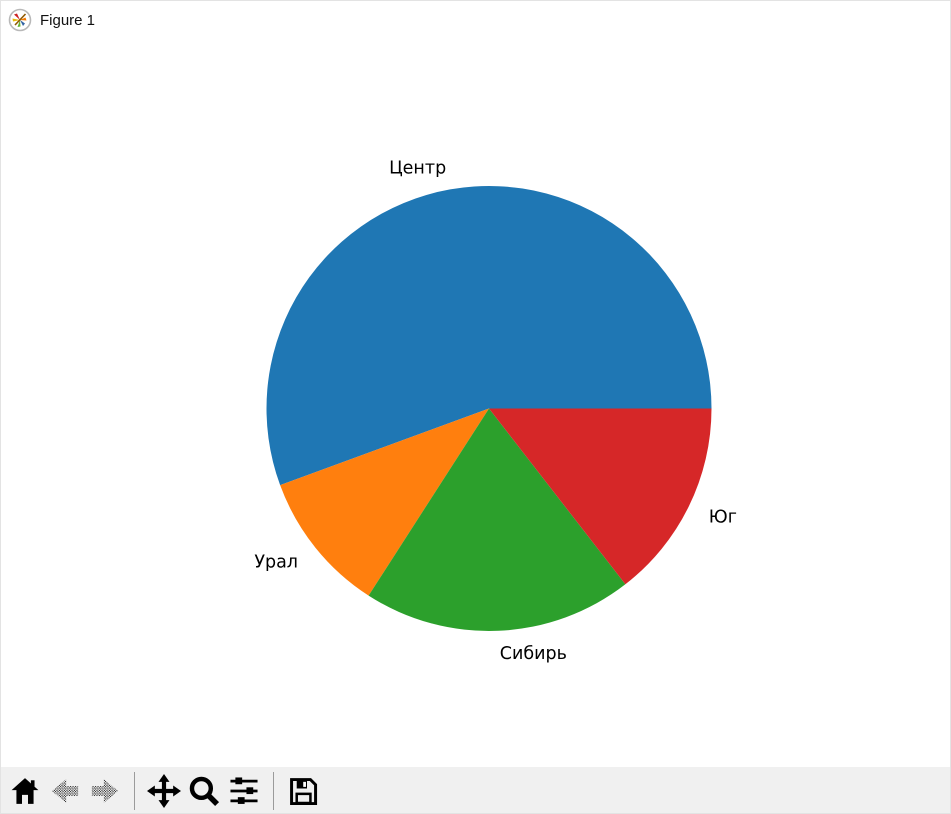 The width and height of the screenshot is (951, 814). Describe the element at coordinates (475, 790) in the screenshot. I see `navigation-toolbar` at that location.